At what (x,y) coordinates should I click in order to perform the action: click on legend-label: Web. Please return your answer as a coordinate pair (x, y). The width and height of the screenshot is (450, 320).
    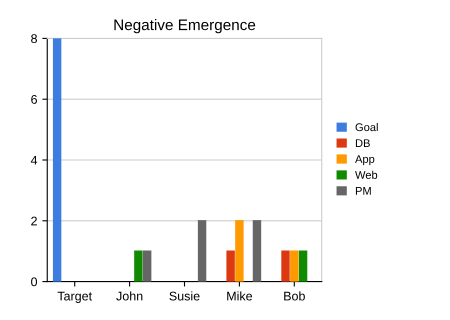
    Looking at the image, I should click on (366, 174).